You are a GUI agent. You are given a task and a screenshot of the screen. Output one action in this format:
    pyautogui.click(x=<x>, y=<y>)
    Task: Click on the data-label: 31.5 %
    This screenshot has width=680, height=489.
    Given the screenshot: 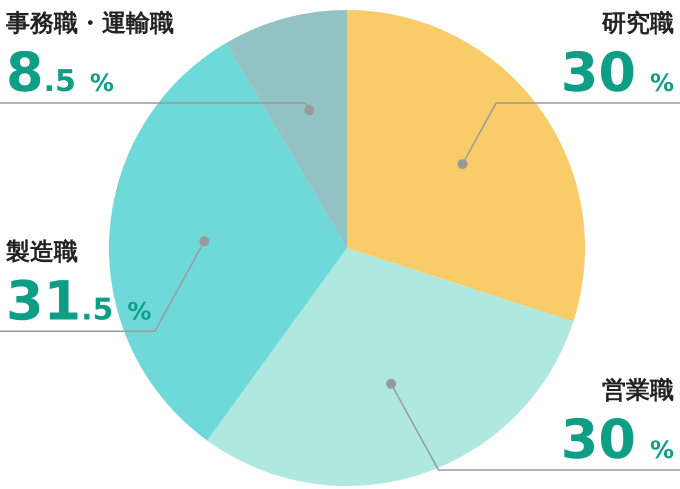 What is the action you would take?
    pyautogui.click(x=79, y=300)
    